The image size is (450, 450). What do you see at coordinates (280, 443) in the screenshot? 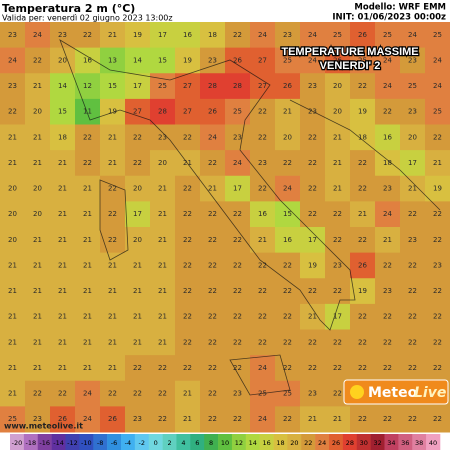
I see `colorbar-label: 18` at bounding box center [280, 443].